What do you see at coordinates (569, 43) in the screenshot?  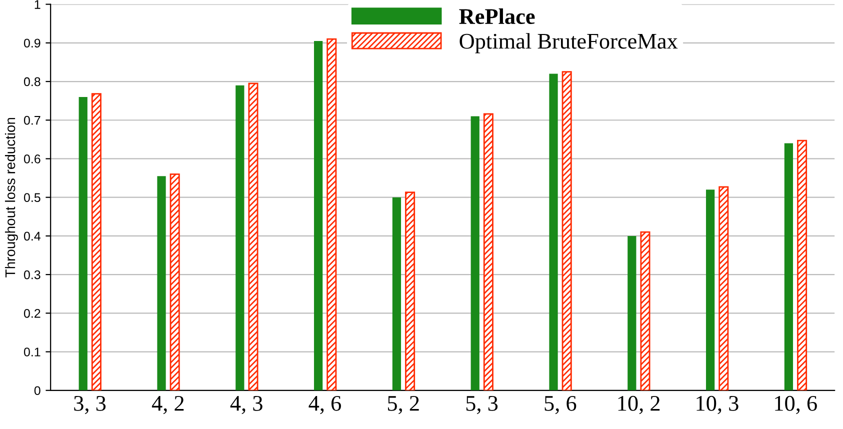 I see `legend-label: Optimal BruteForceMax` at bounding box center [569, 43].